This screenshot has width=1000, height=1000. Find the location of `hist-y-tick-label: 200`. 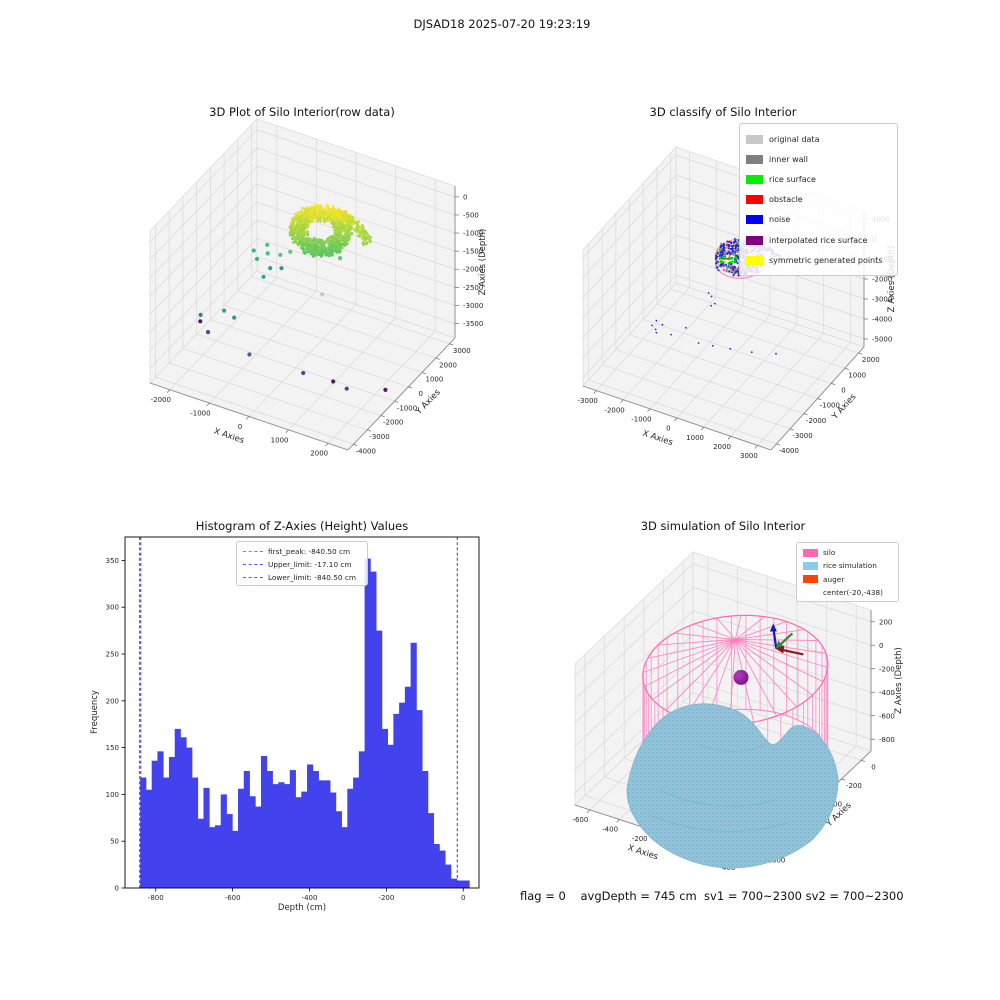

hist-y-tick-label: 200 is located at coordinates (112, 701).